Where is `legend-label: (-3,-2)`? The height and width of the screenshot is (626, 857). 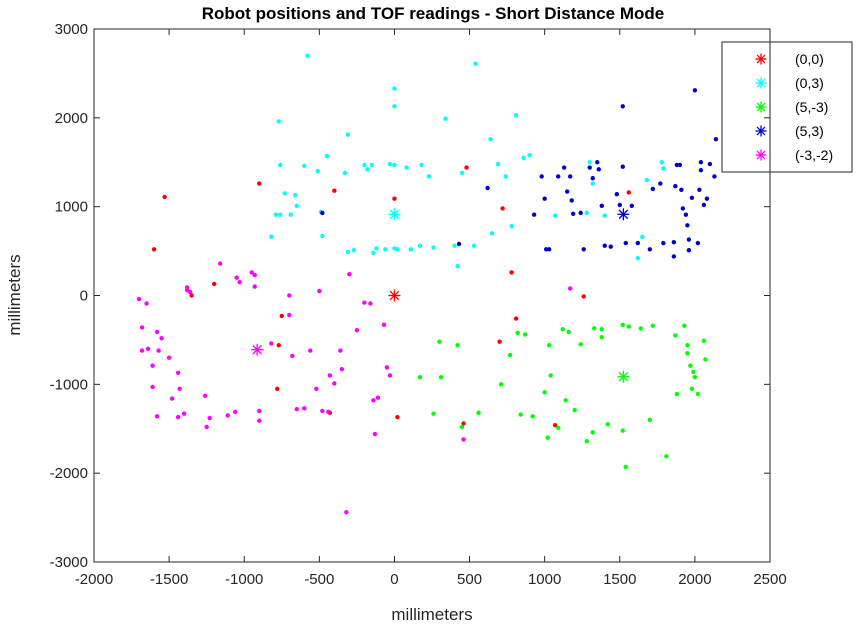 legend-label: (-3,-2) is located at coordinates (814, 155).